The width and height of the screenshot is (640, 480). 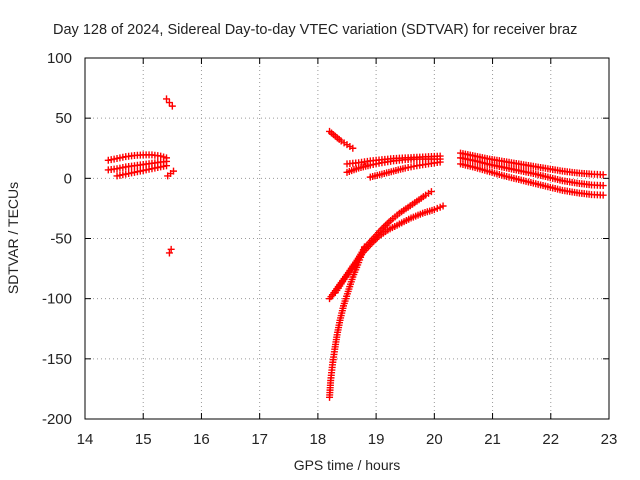 I want to click on y-tick-label: 50, so click(x=63, y=118).